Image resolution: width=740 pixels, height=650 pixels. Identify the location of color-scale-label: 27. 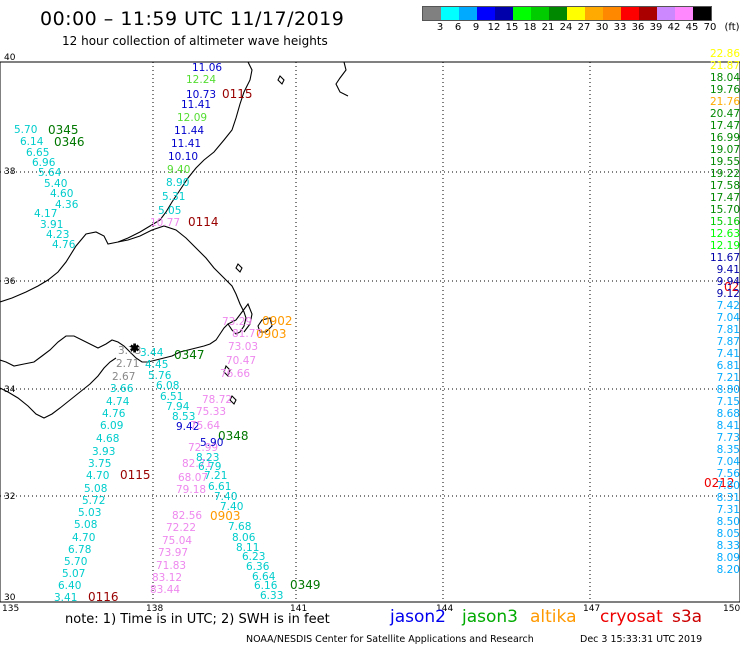
(584, 27).